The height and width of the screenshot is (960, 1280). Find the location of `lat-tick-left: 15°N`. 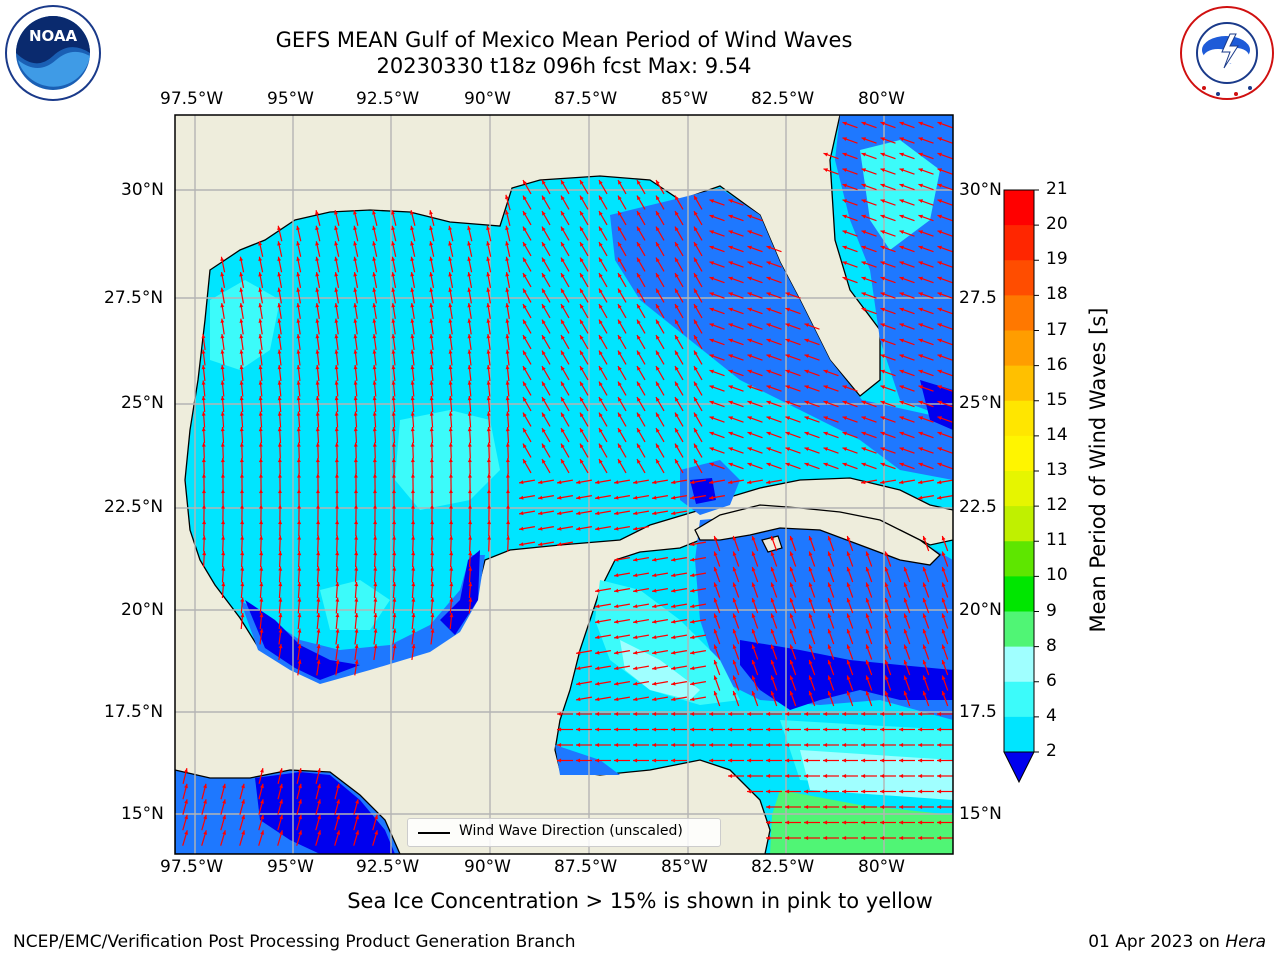

lat-tick-left: 15°N is located at coordinates (142, 814).